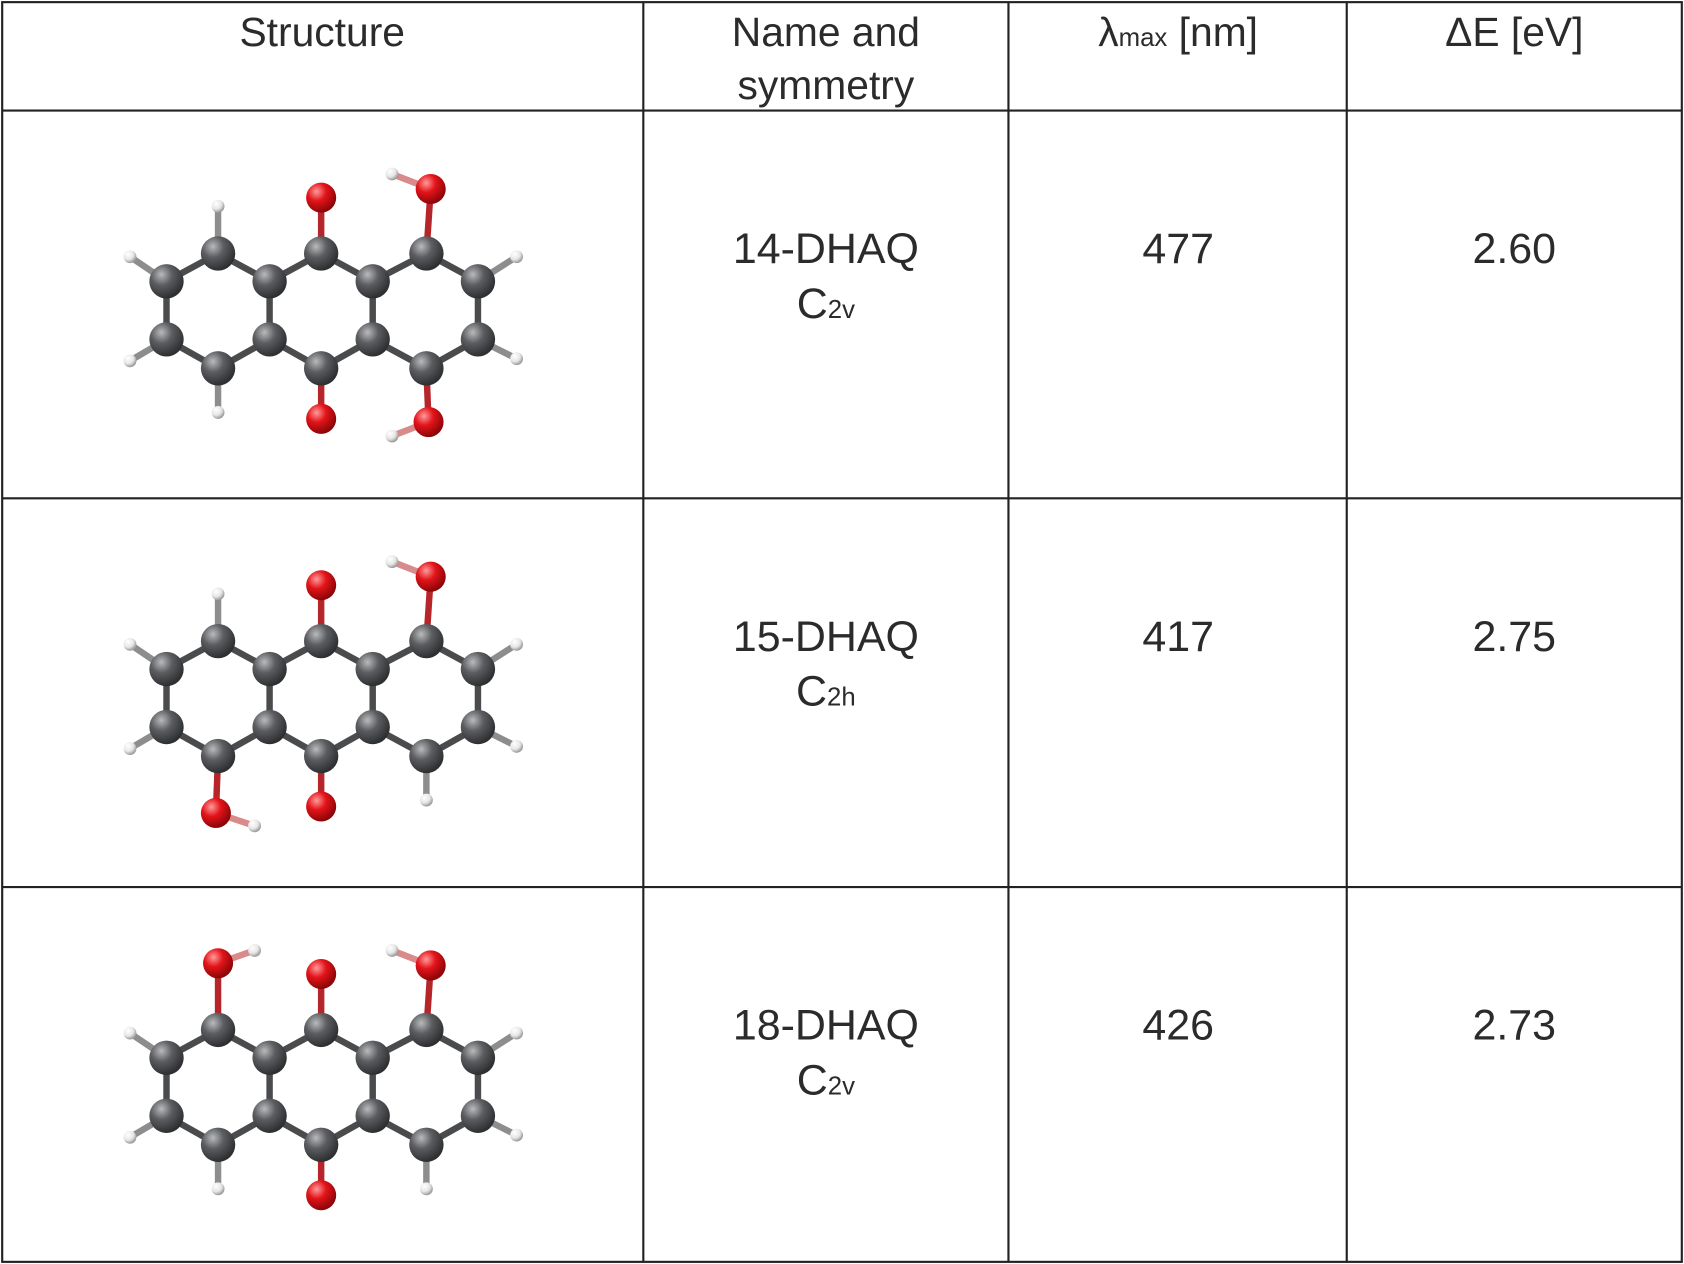 The image size is (1684, 1264). I want to click on delta-e-value: 2.75, so click(1514, 637).